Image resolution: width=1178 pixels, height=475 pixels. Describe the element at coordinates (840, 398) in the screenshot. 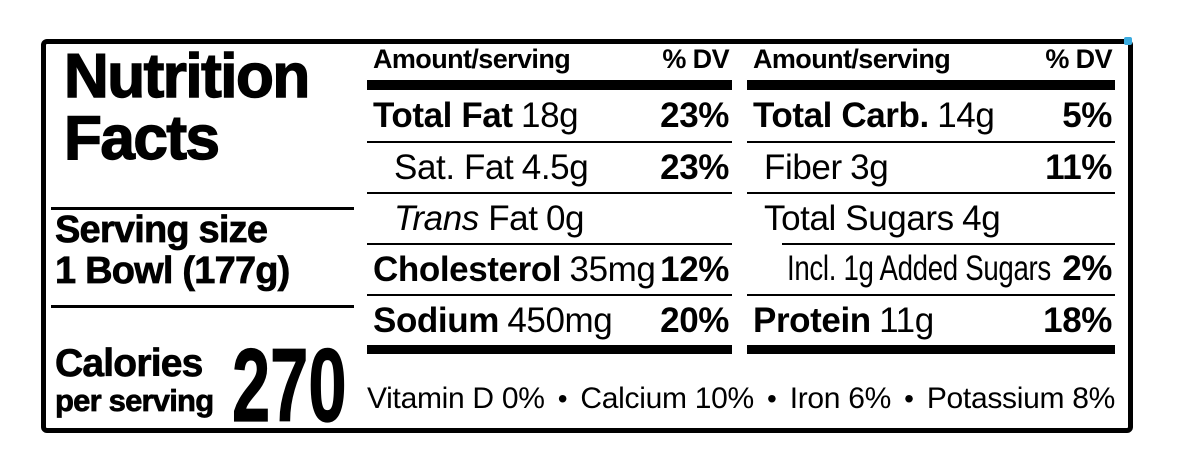

I see `footer-iron: Iron 6%` at that location.